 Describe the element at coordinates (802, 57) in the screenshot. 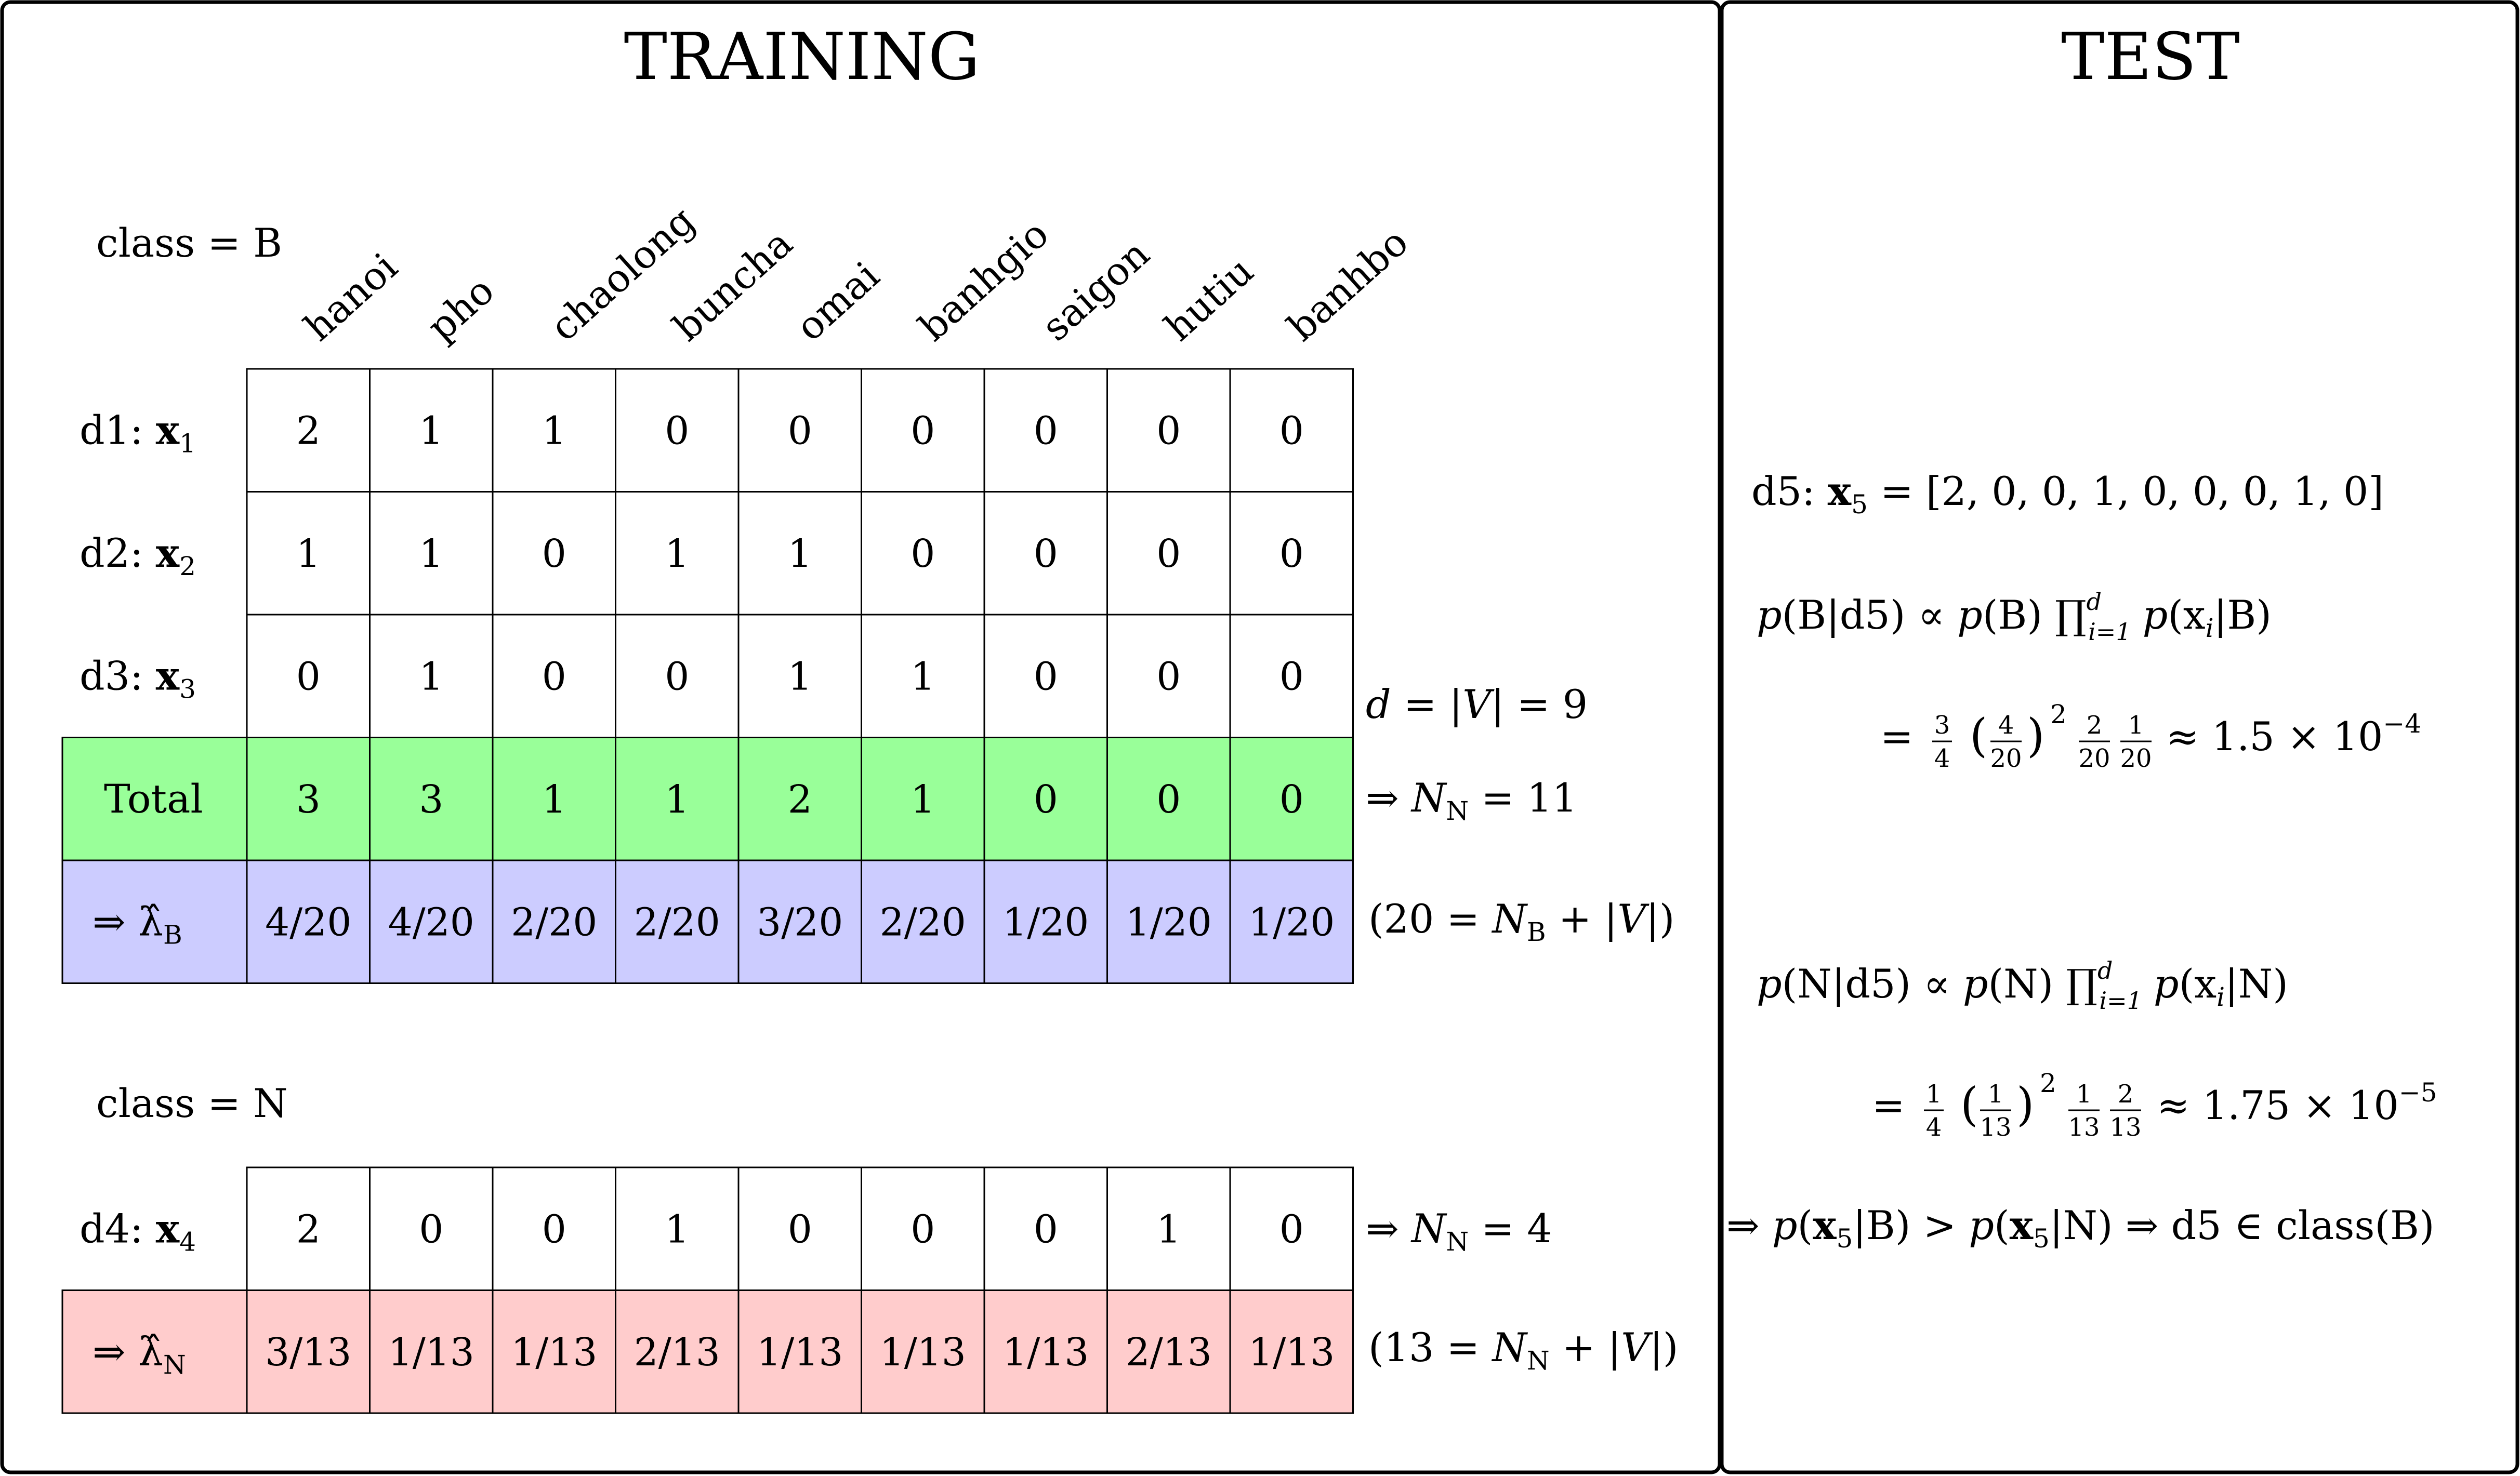

I see `training-title: TRAINING` at that location.